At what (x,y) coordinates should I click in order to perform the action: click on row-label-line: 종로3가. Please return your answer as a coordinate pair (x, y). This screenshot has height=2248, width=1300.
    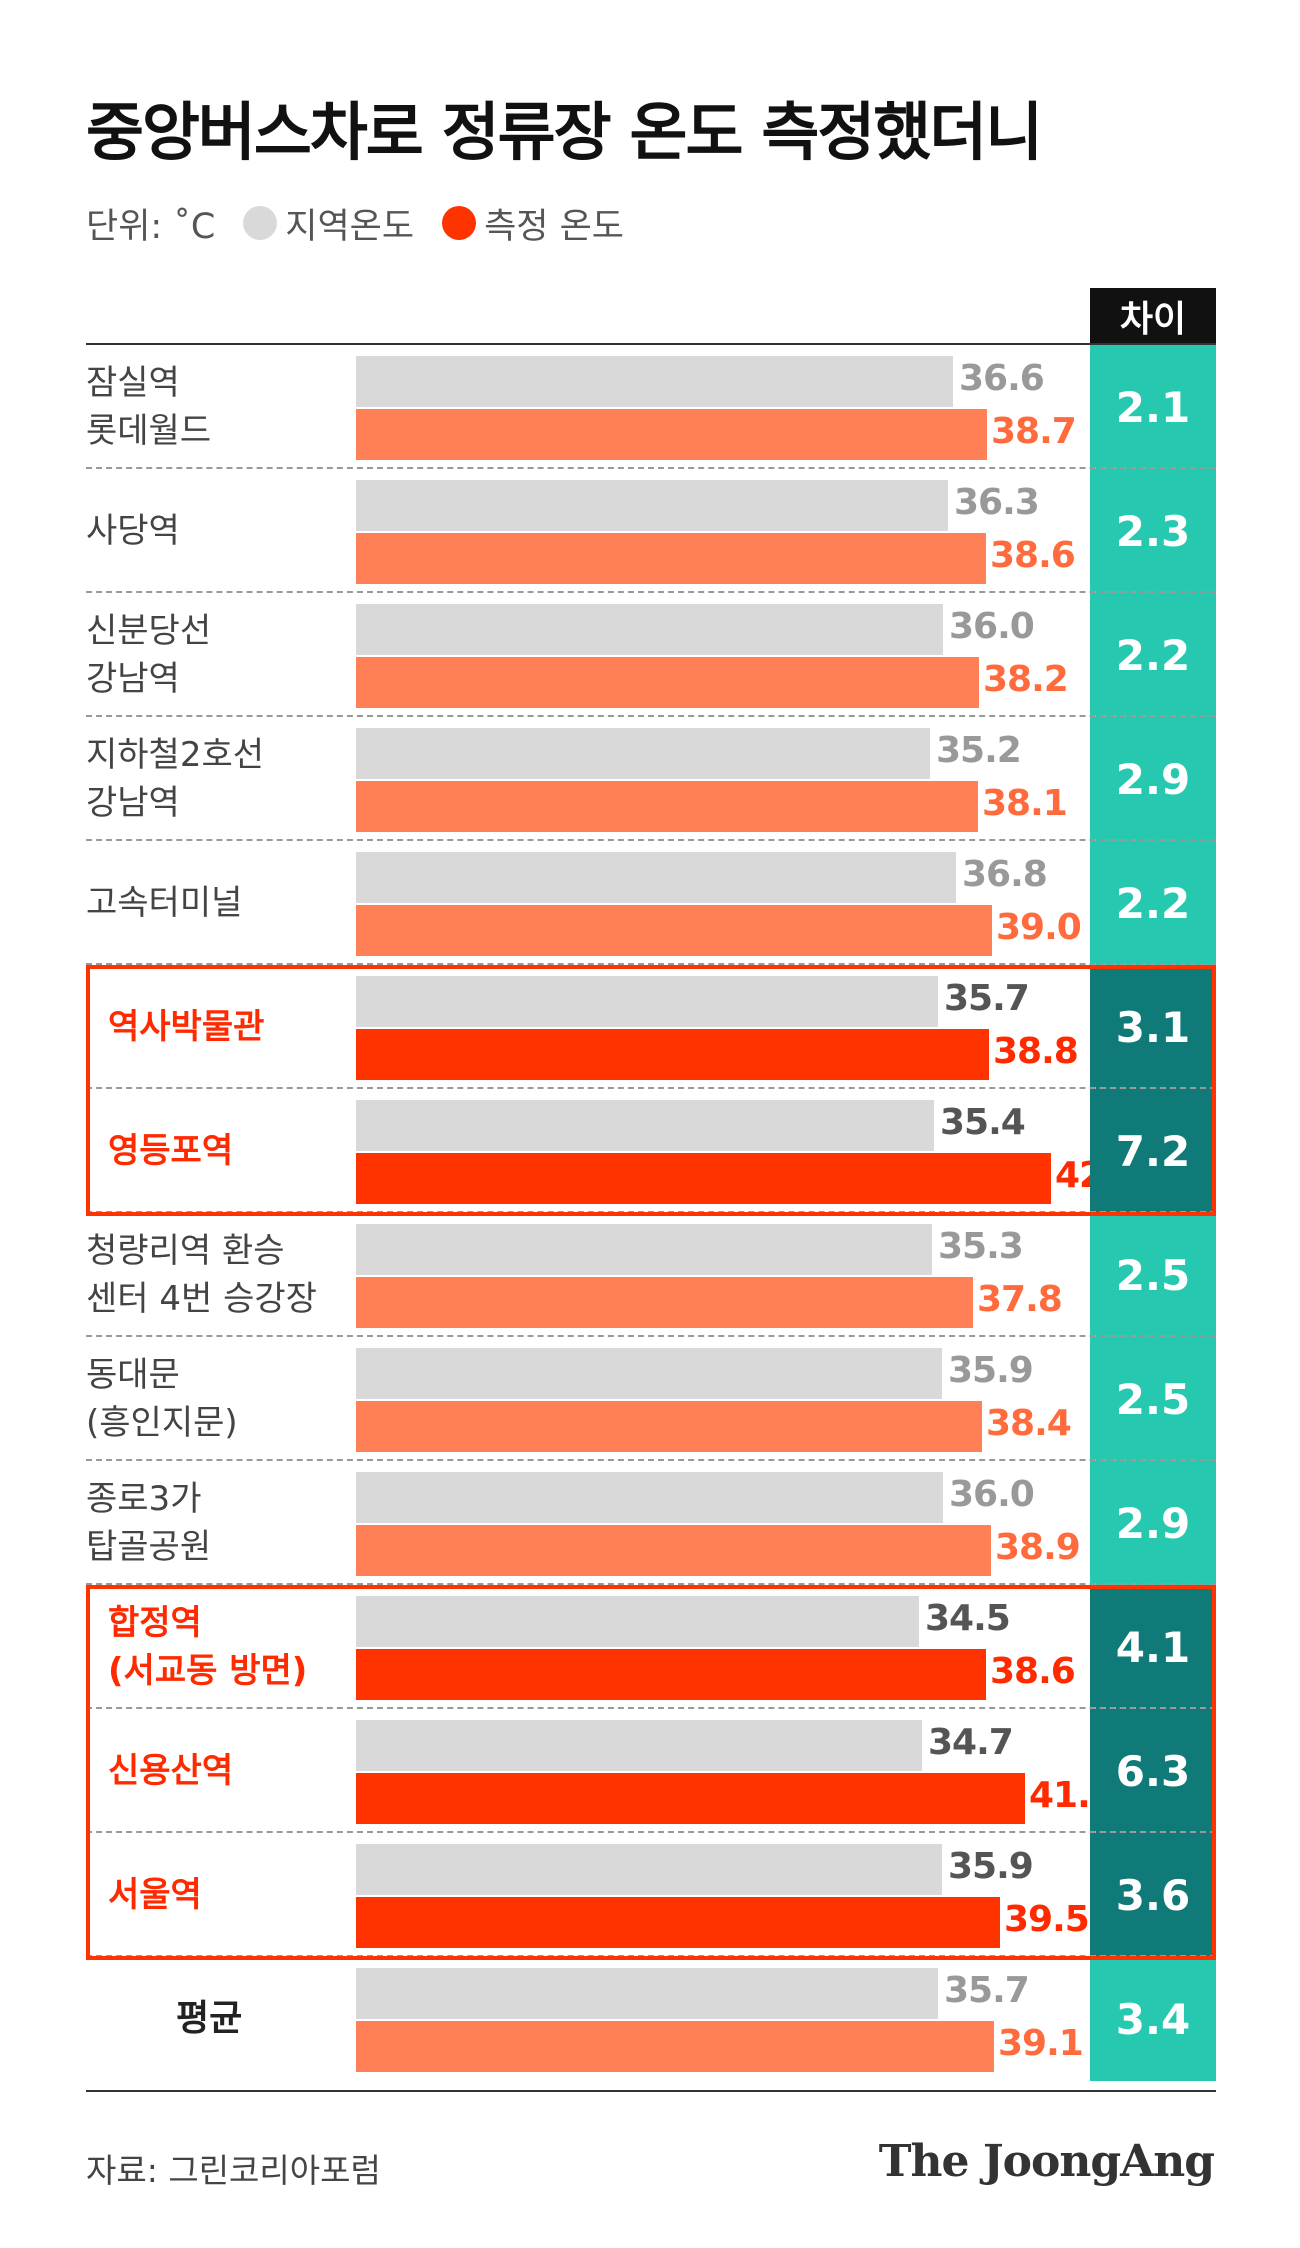
    Looking at the image, I should click on (144, 1499).